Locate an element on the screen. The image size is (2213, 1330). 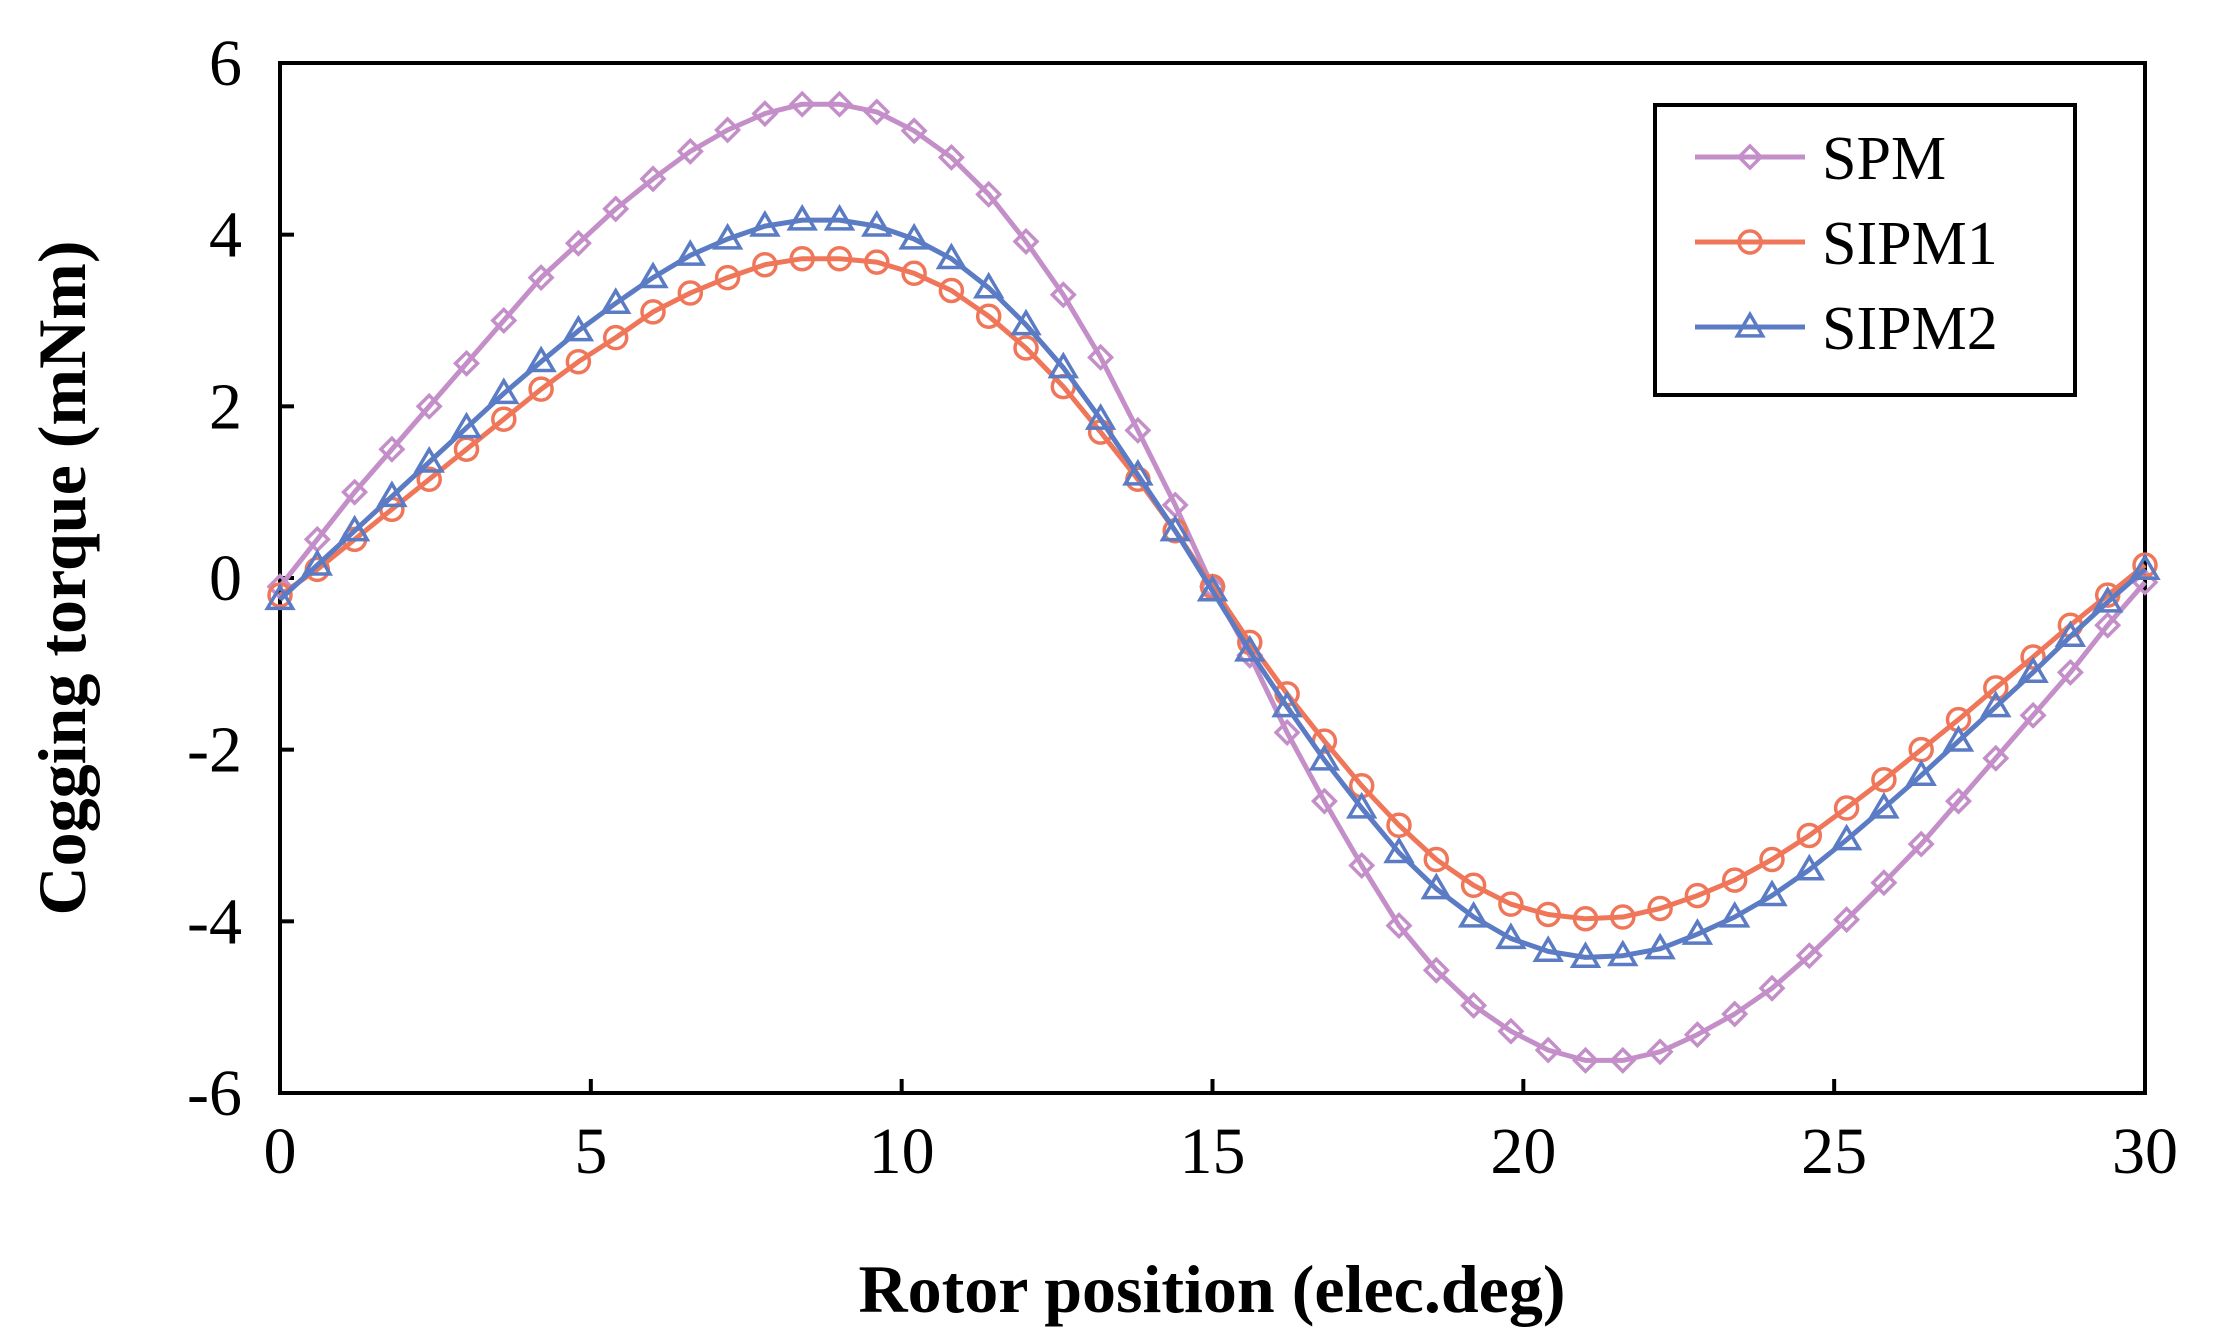
legend: SPM SIPM1 SIPM2 is located at coordinates (1865, 250).